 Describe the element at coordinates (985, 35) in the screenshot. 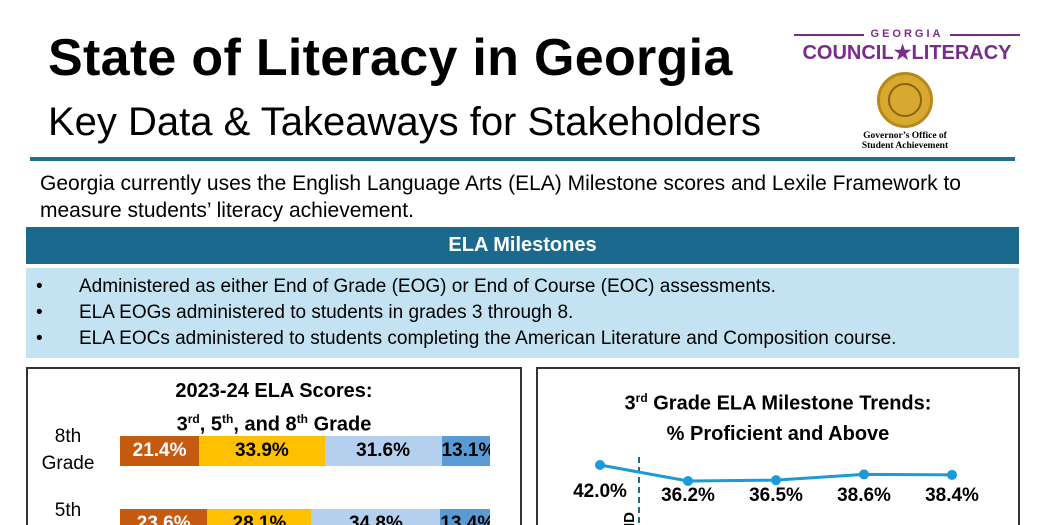

I see `logo-rule-right` at that location.